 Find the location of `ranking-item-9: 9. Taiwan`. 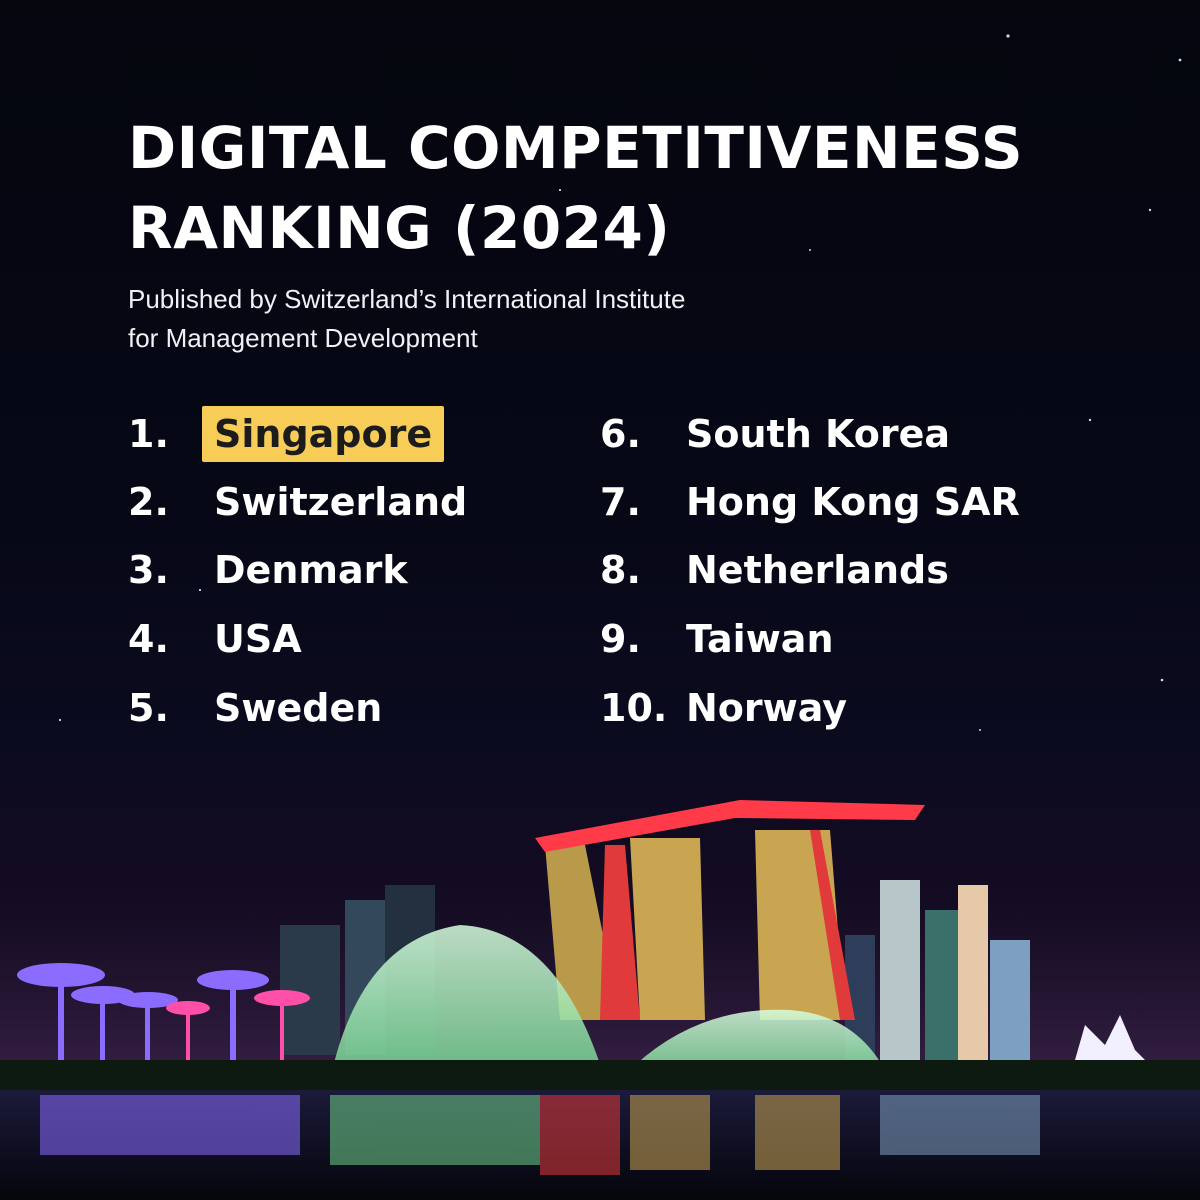

ranking-item-9: 9. Taiwan is located at coordinates (720, 639).